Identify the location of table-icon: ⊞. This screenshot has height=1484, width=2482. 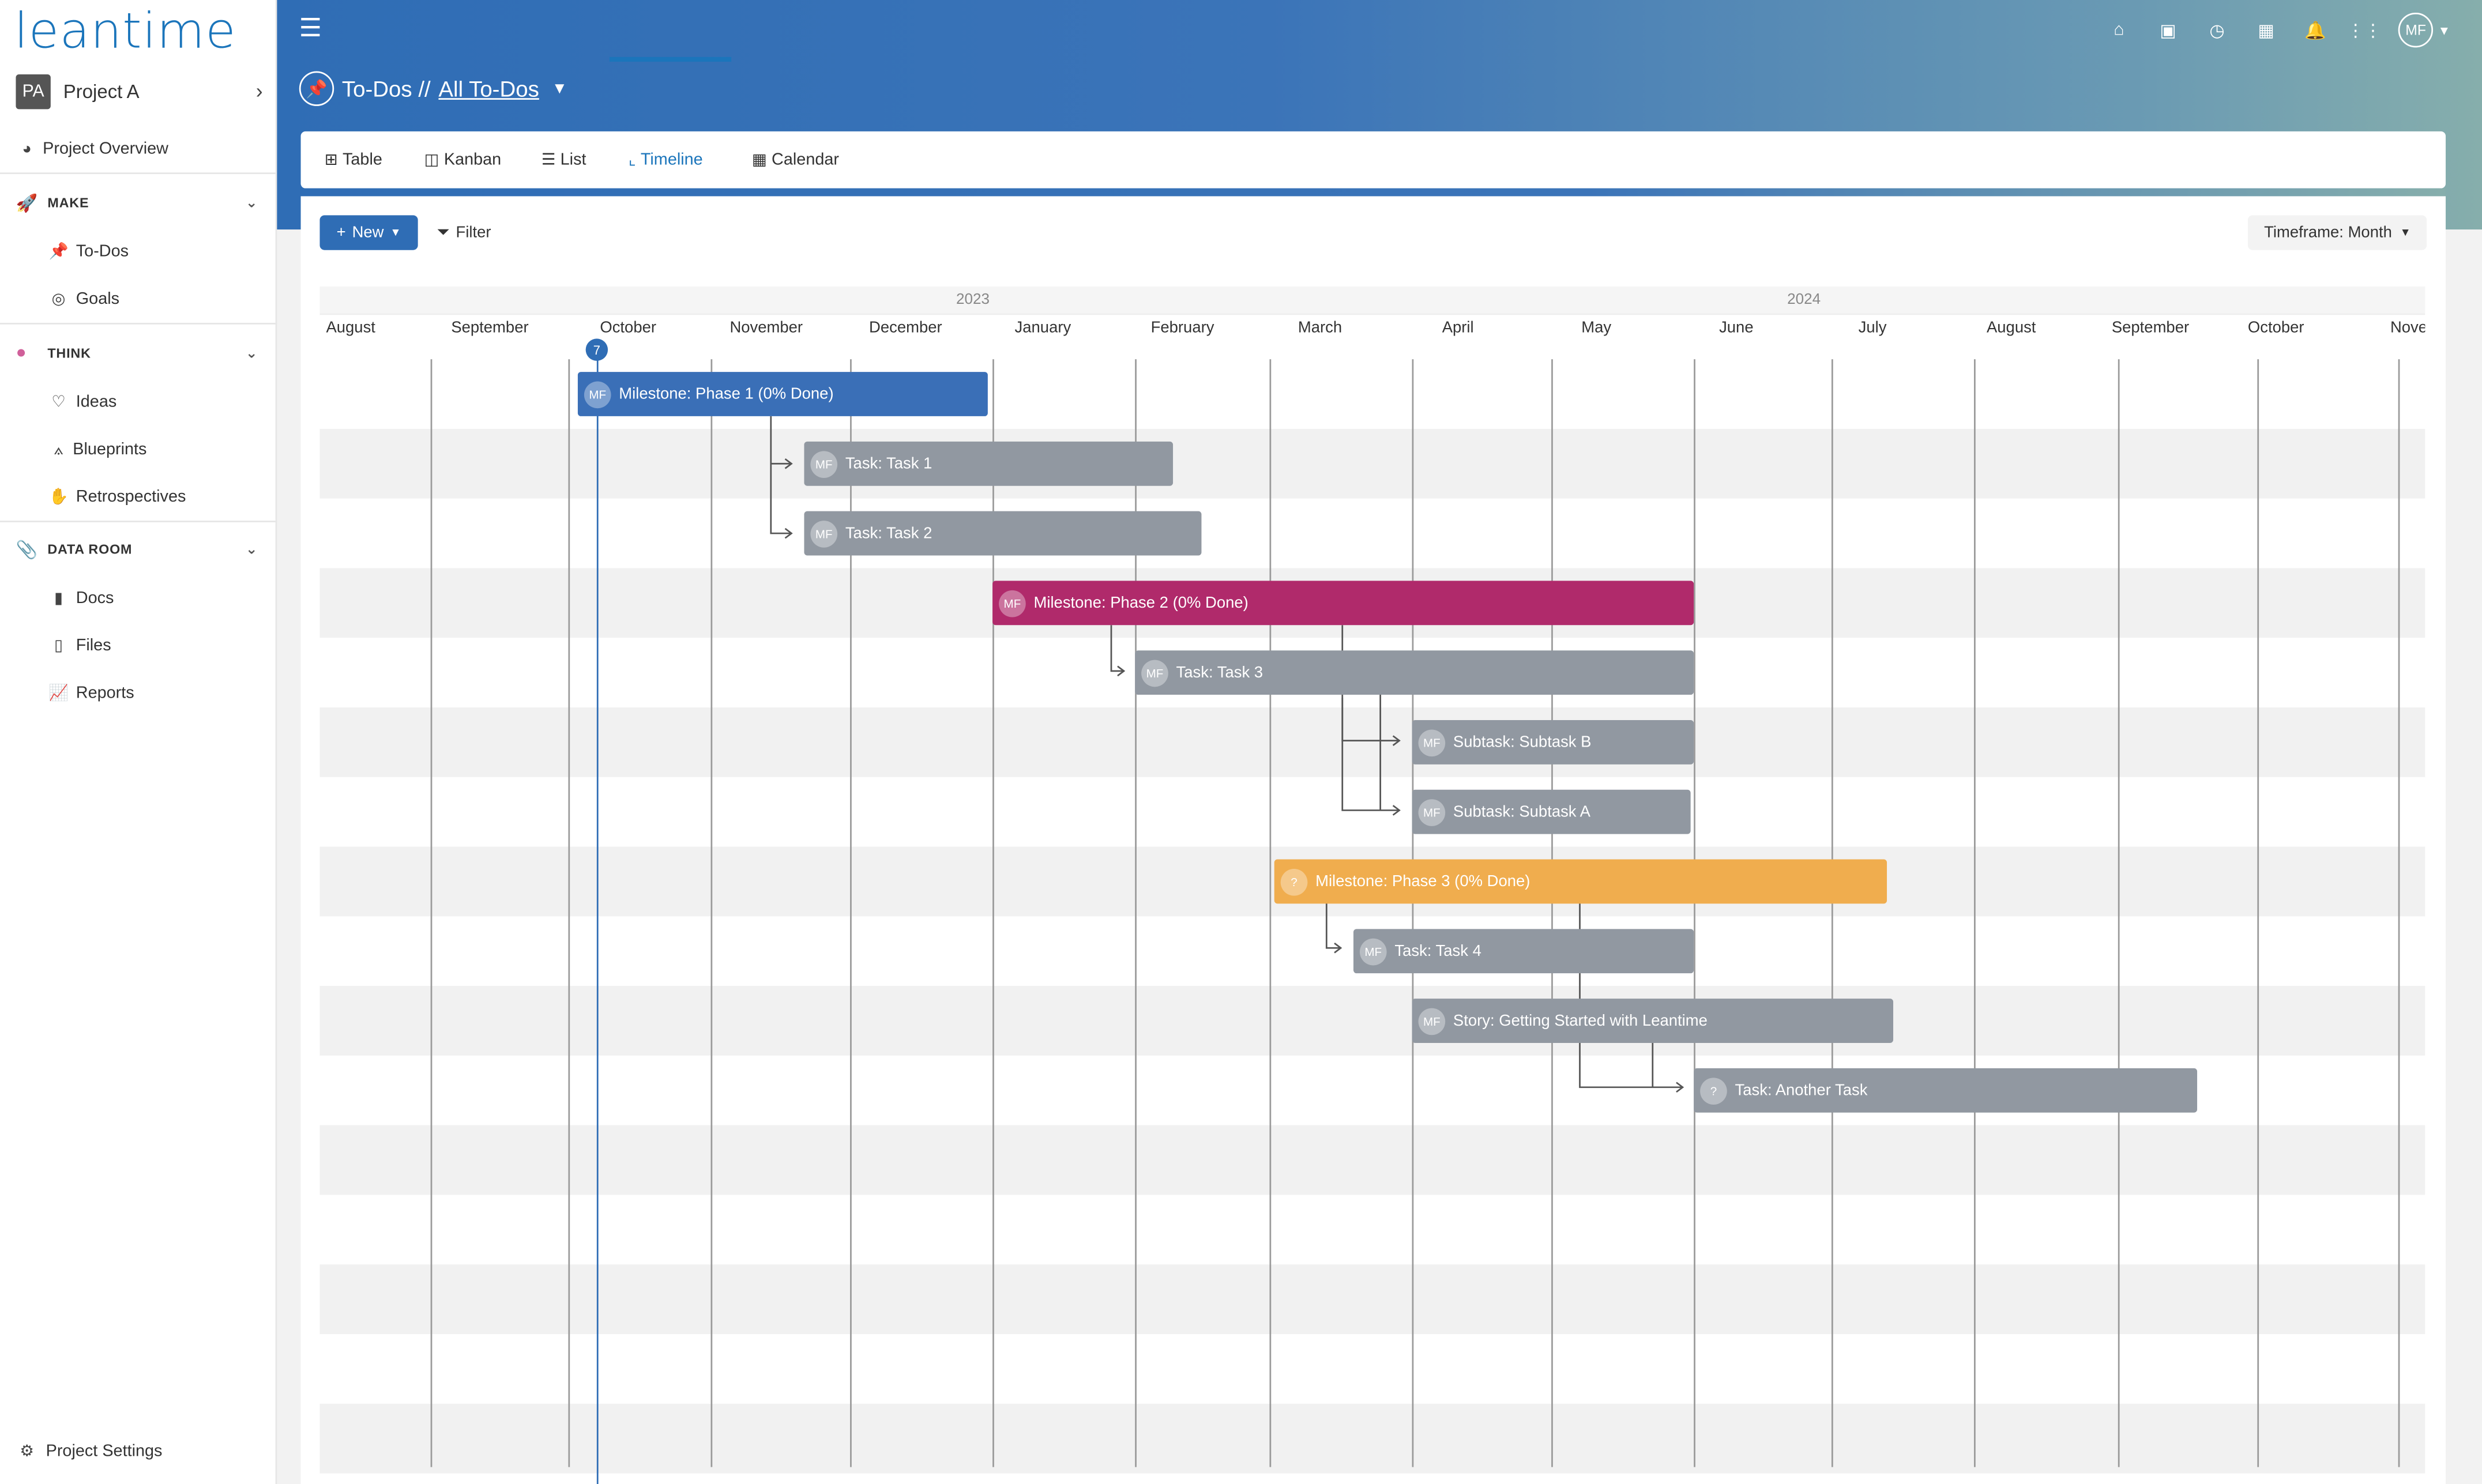
(331, 160).